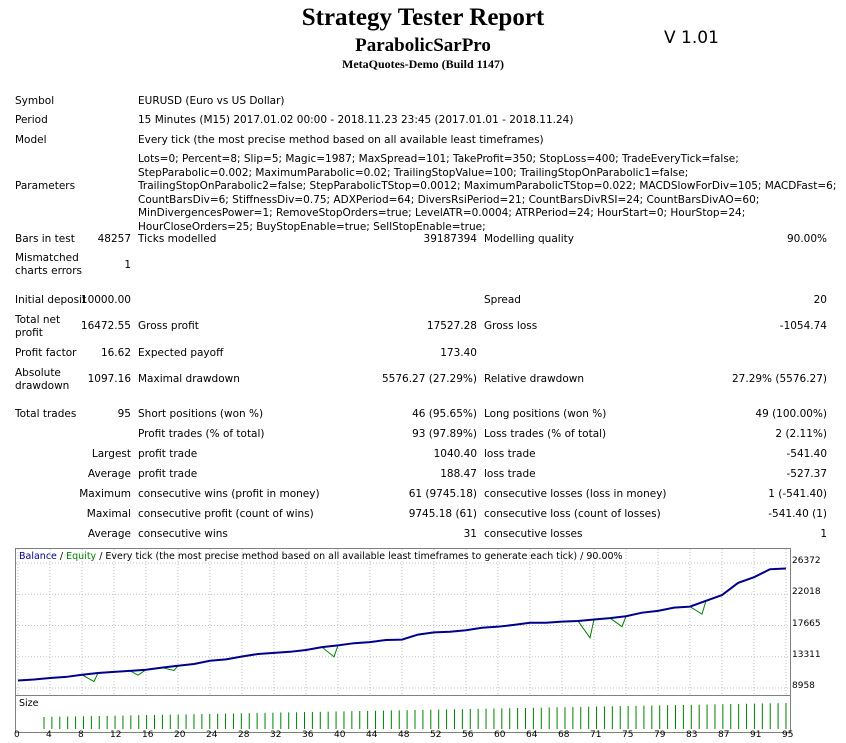 The height and width of the screenshot is (743, 846). Describe the element at coordinates (46, 414) in the screenshot. I see `trades-label: Total trades` at that location.